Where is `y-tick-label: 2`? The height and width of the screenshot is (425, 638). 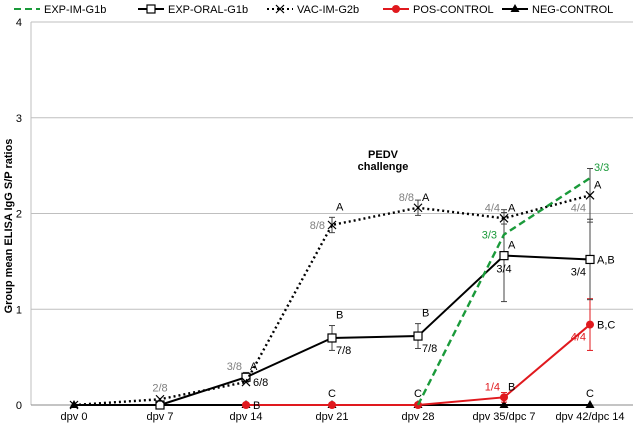 y-tick-label: 2 is located at coordinates (19, 215).